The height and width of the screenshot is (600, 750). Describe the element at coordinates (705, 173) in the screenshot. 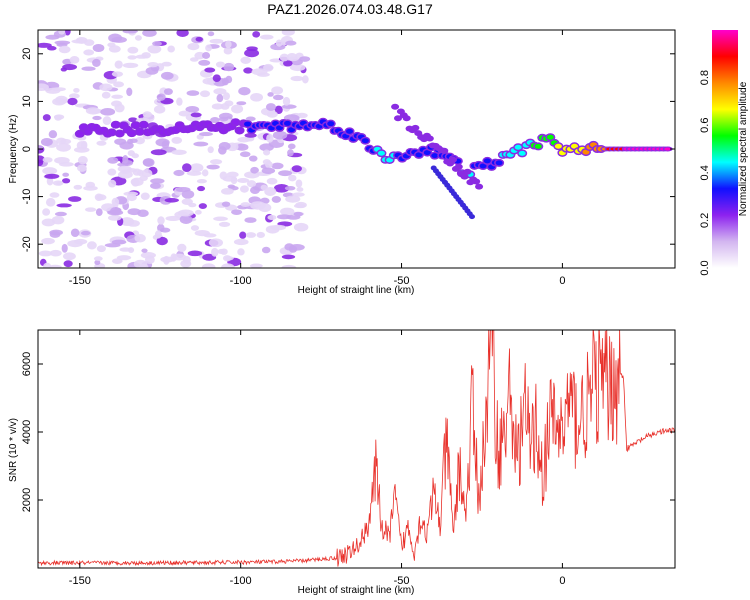

I see `colorbar-ticks: 0.0 0.2 0.4 0.6 0.8` at that location.